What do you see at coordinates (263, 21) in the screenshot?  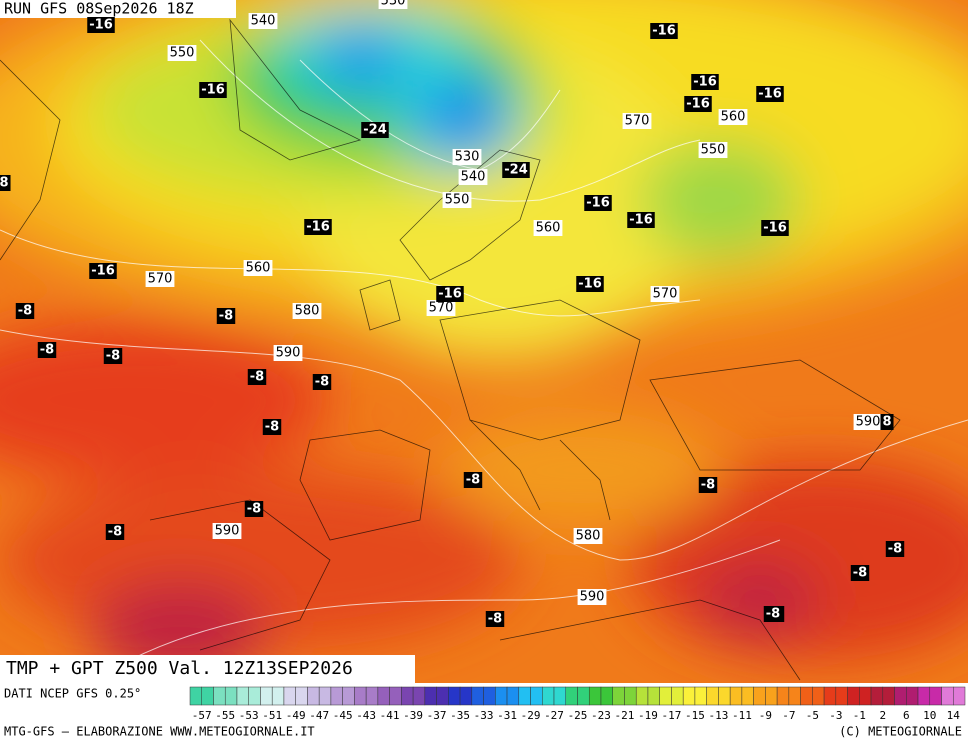 I see `height-label: 540` at bounding box center [263, 21].